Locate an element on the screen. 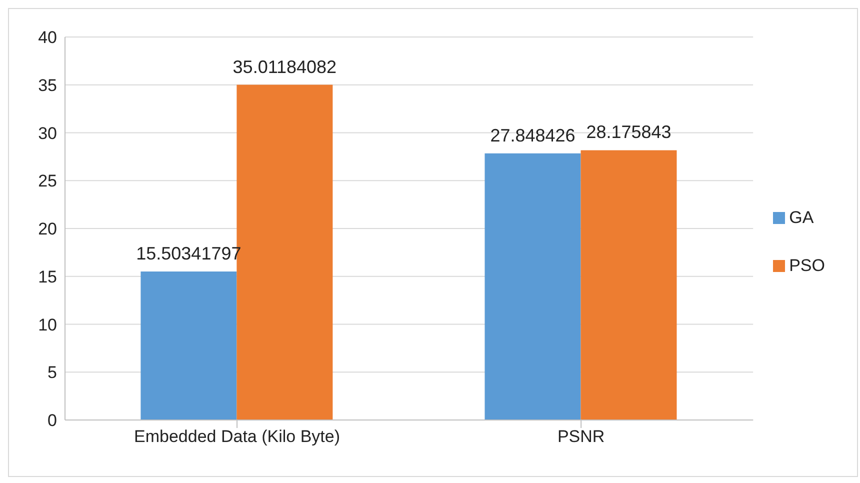 This screenshot has height=483, width=860. y-tick-label: 40 is located at coordinates (47, 38).